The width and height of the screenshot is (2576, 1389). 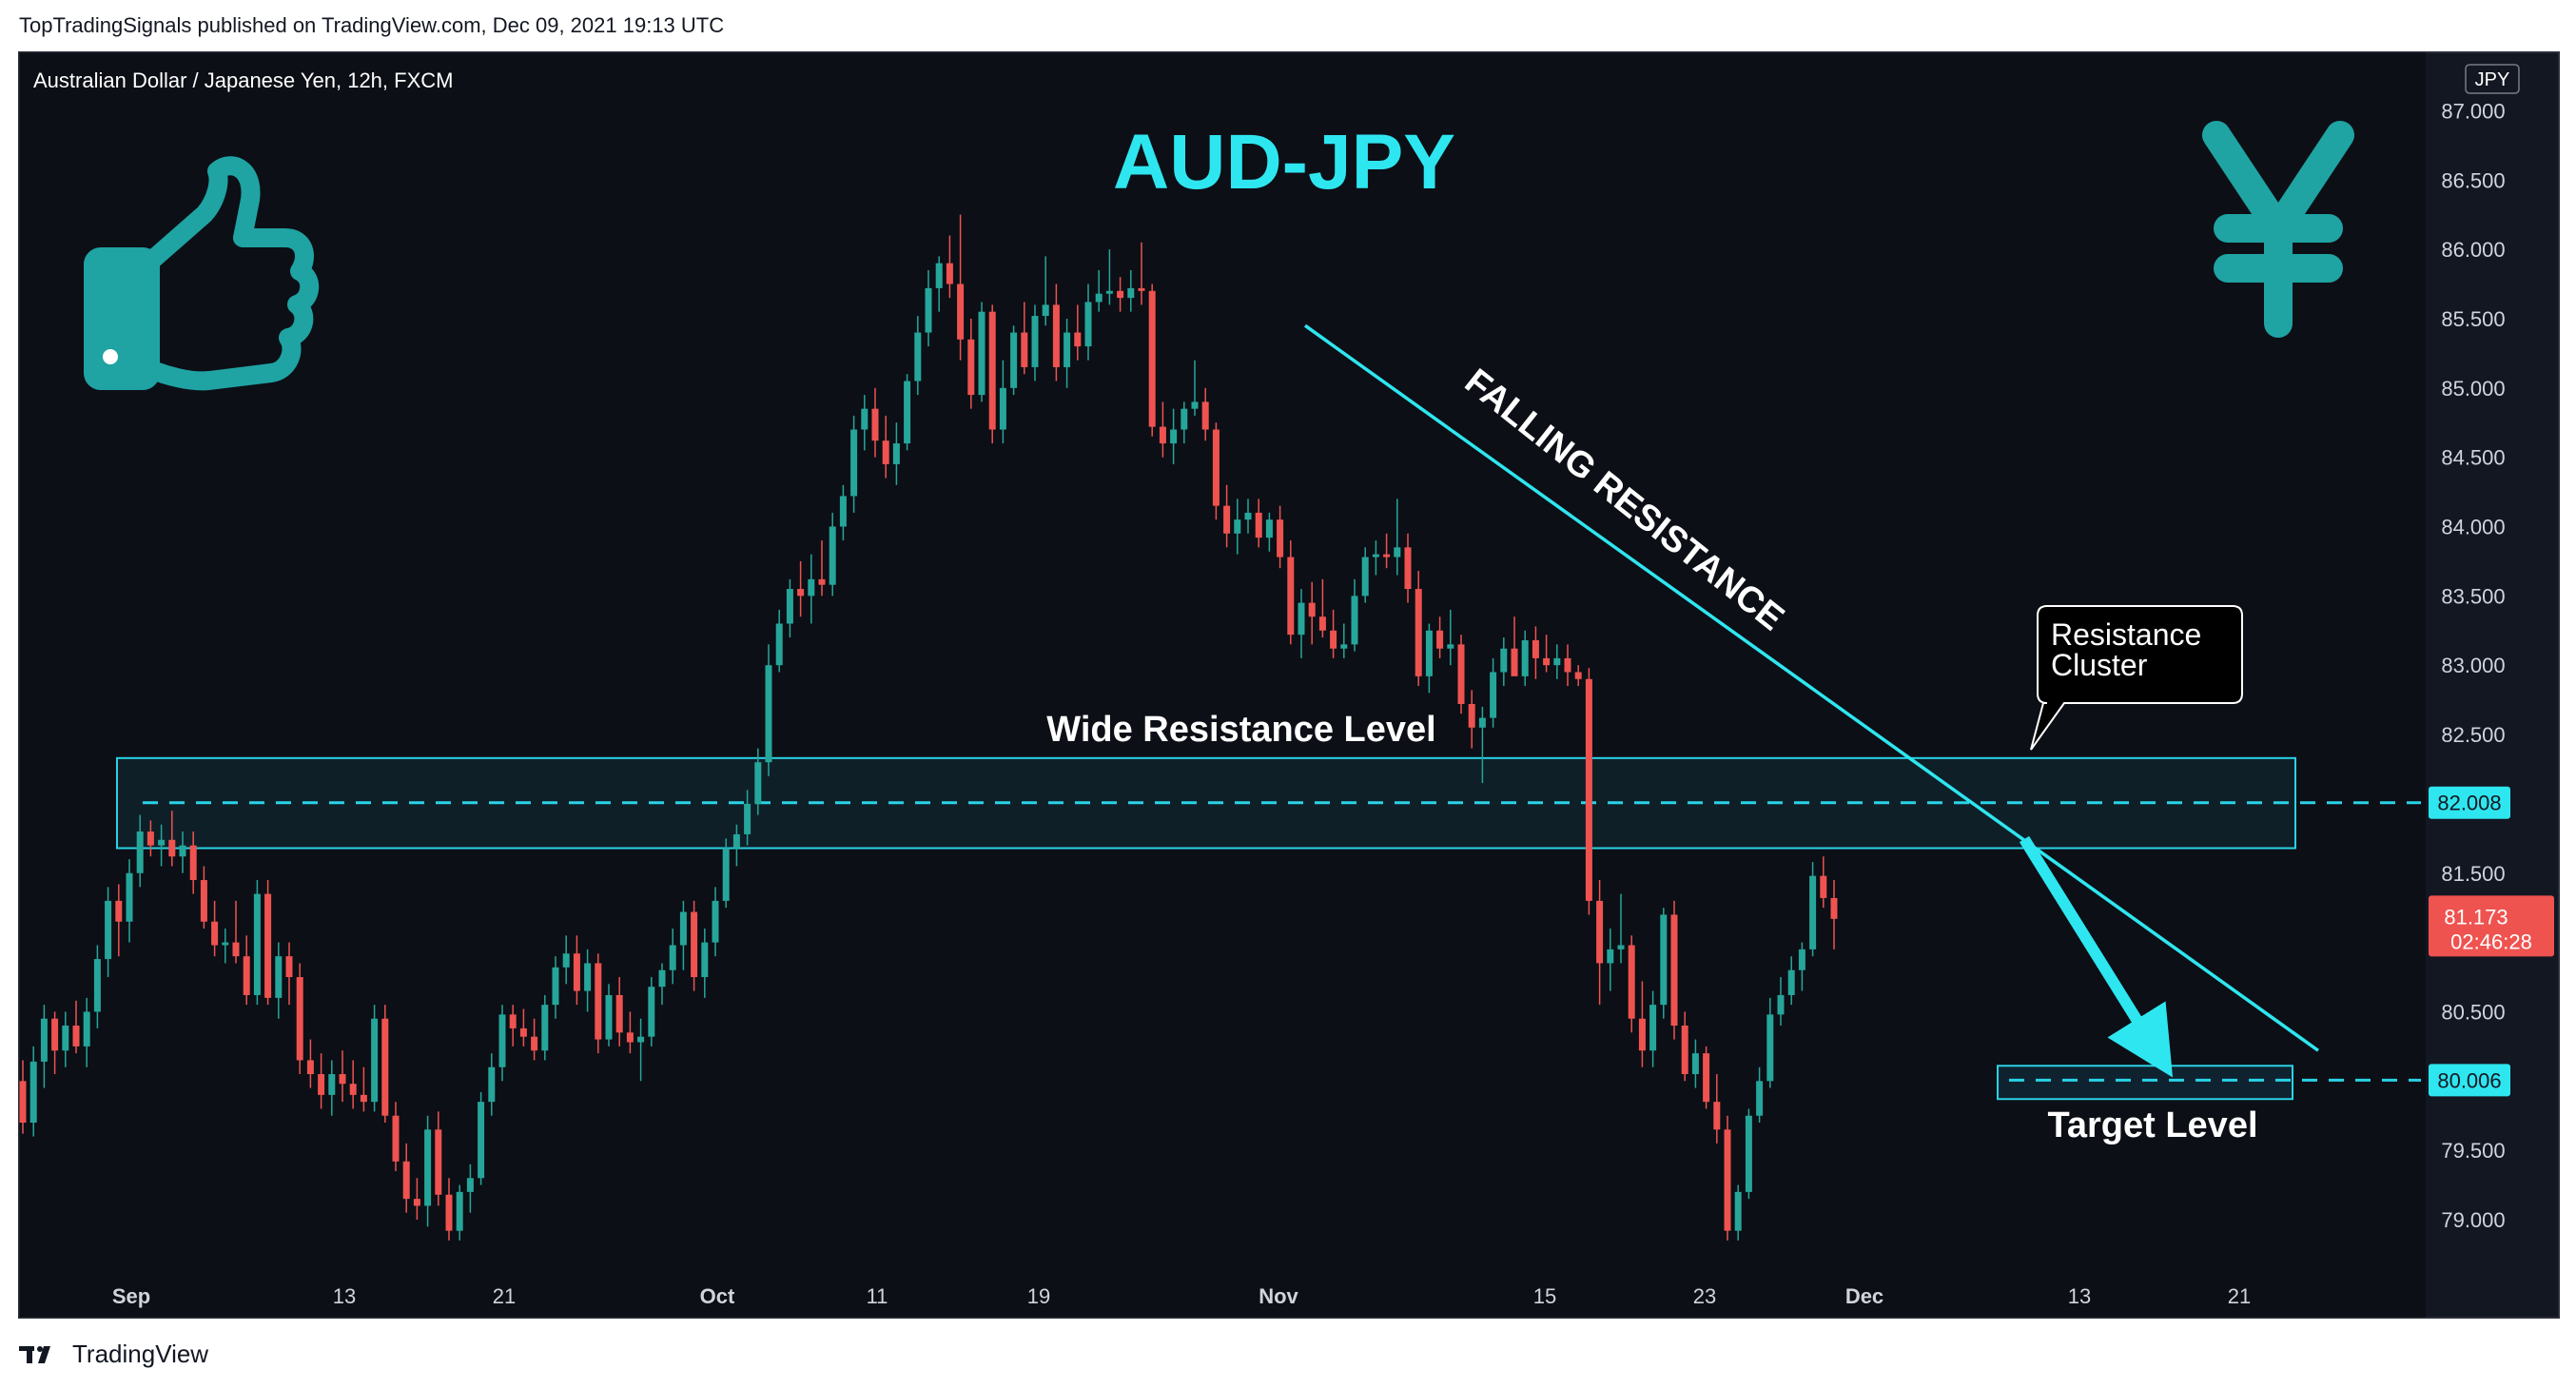 What do you see at coordinates (131, 1296) in the screenshot?
I see `x-tick-label: Sep` at bounding box center [131, 1296].